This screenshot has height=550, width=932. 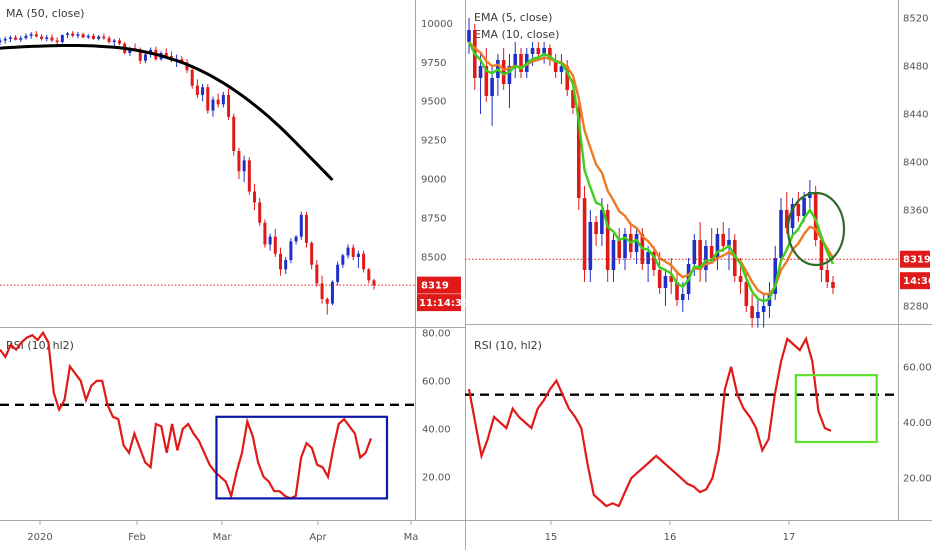 I want to click on rsi-line-left, so click(x=186, y=415).